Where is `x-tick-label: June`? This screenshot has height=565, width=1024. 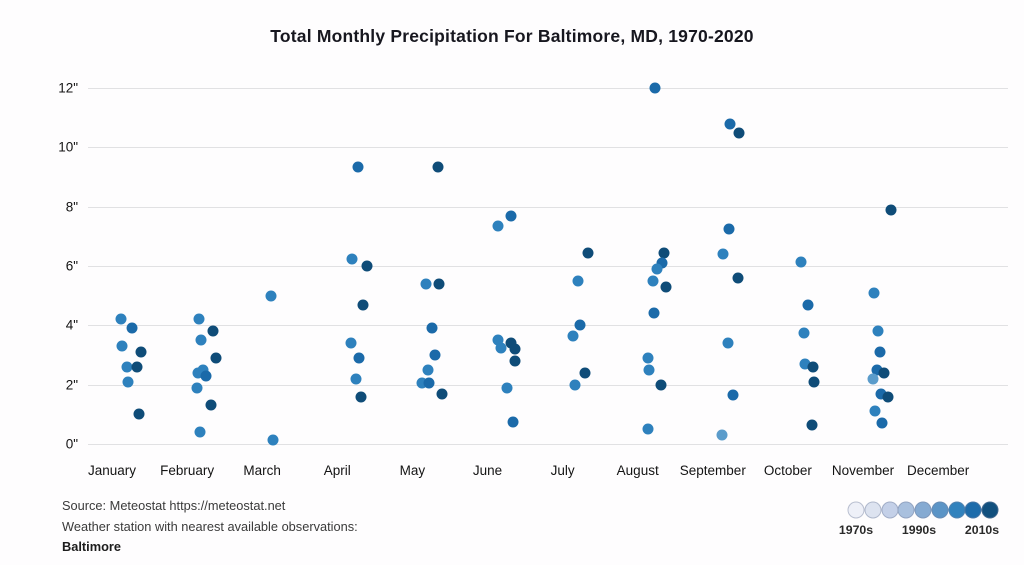 x-tick-label: June is located at coordinates (487, 470).